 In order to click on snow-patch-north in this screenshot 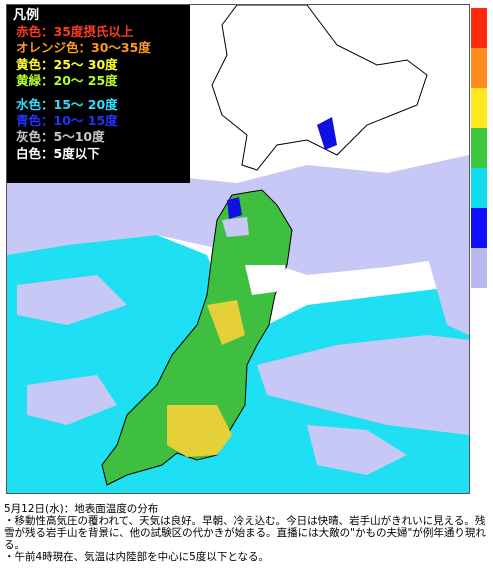, I will do `click(235, 227)`.